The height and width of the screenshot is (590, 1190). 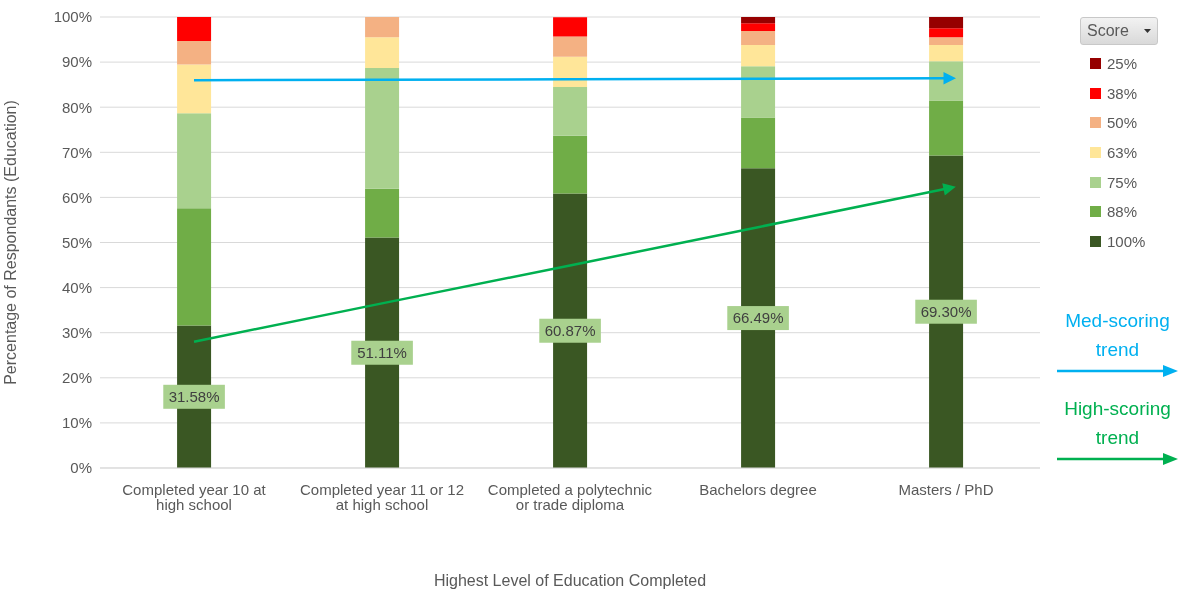 I want to click on y-tick-label: 80%, so click(x=76, y=107).